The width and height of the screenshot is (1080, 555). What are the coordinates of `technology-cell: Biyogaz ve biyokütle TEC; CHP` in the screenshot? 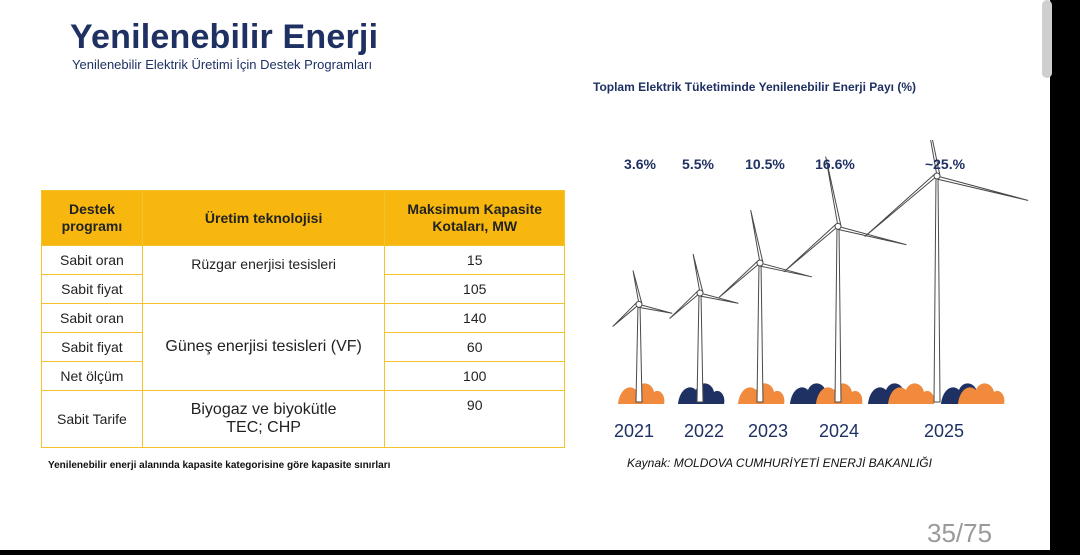 It's located at (263, 419).